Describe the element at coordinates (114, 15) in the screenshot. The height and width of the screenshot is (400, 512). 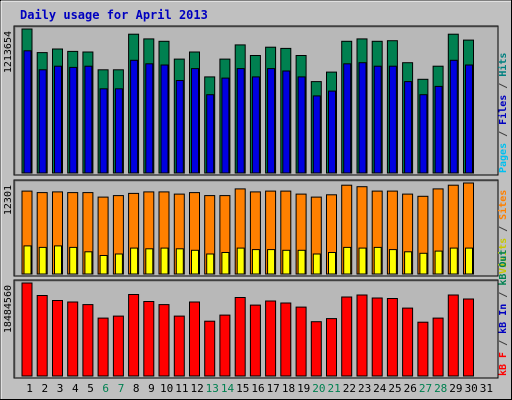
I see `chart-title: Daily usage for April 2013` at that location.